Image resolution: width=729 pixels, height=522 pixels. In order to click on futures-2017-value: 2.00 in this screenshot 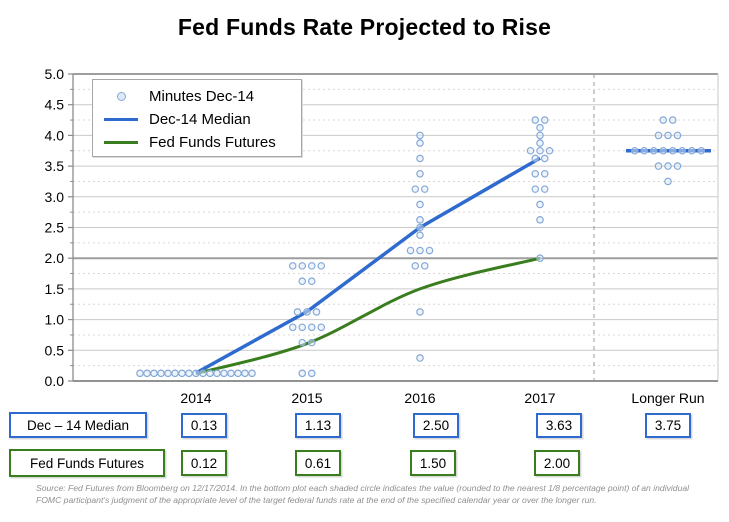, I will do `click(557, 463)`.